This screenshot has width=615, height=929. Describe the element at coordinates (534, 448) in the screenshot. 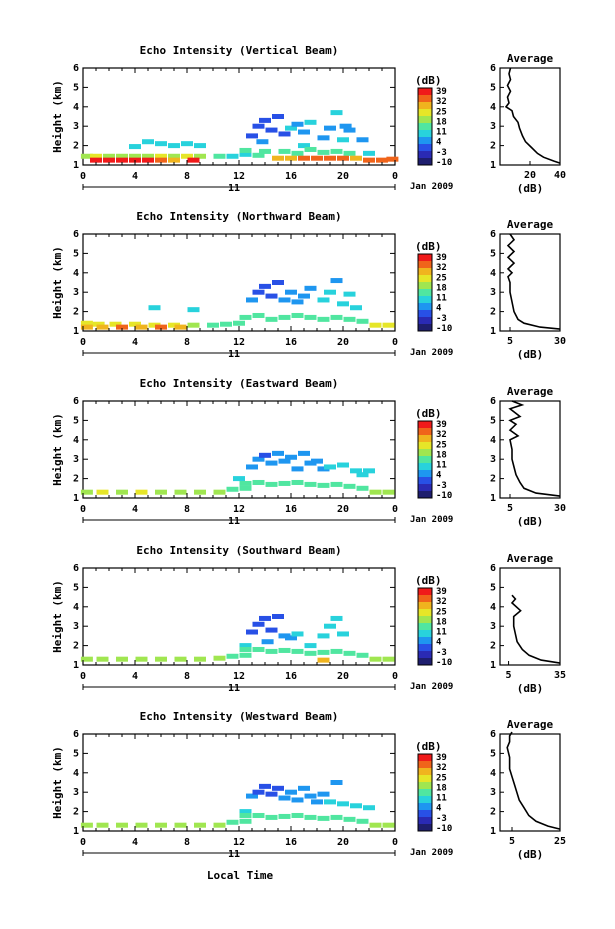

I see `average-profile-line` at that location.